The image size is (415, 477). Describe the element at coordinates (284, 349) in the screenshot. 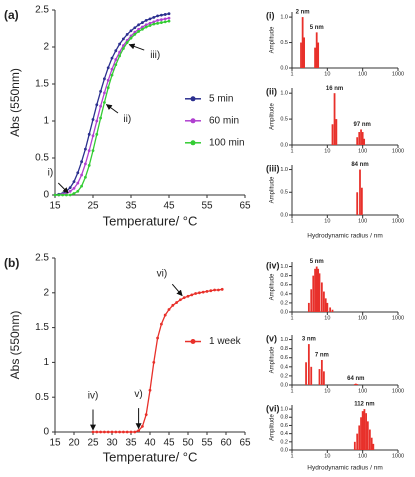

I see `y-tick-label: 0.8` at that location.